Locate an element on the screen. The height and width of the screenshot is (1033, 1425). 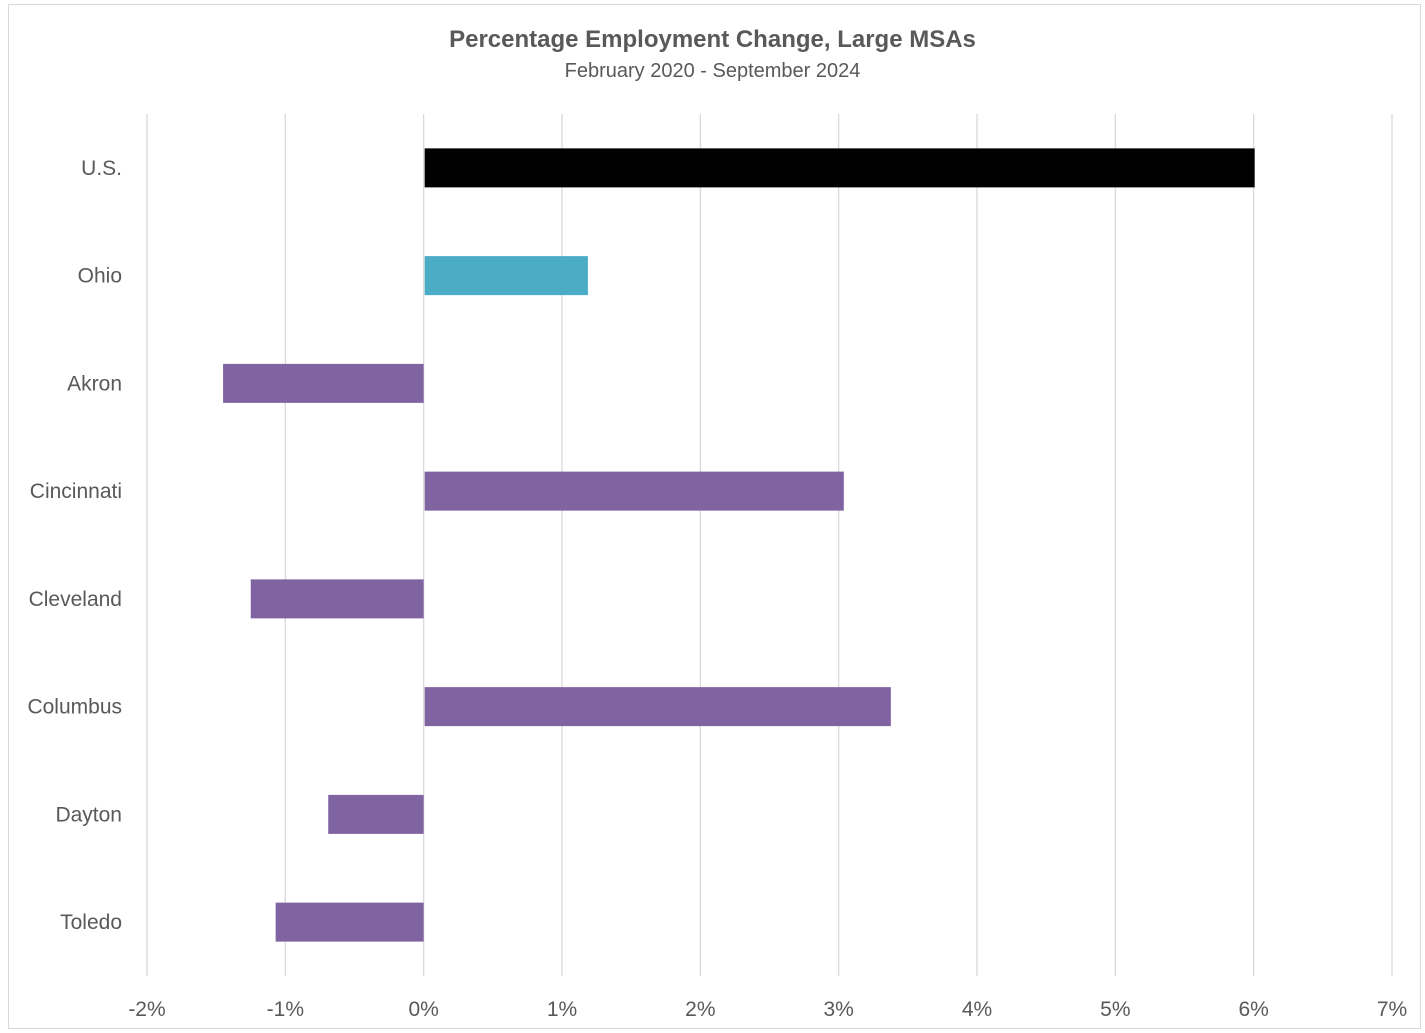
bar-akron is located at coordinates (323, 383).